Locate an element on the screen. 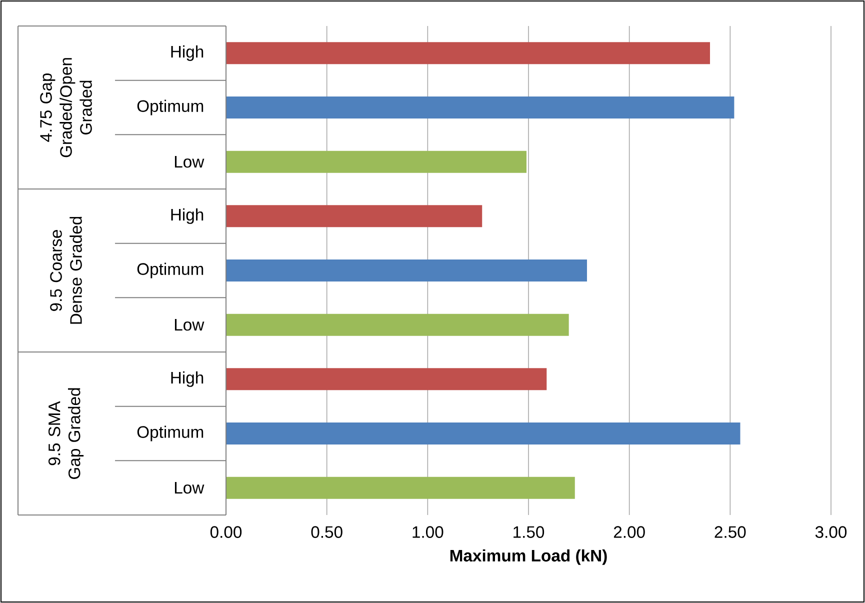  x-tick-label: 3.00 is located at coordinates (831, 532).